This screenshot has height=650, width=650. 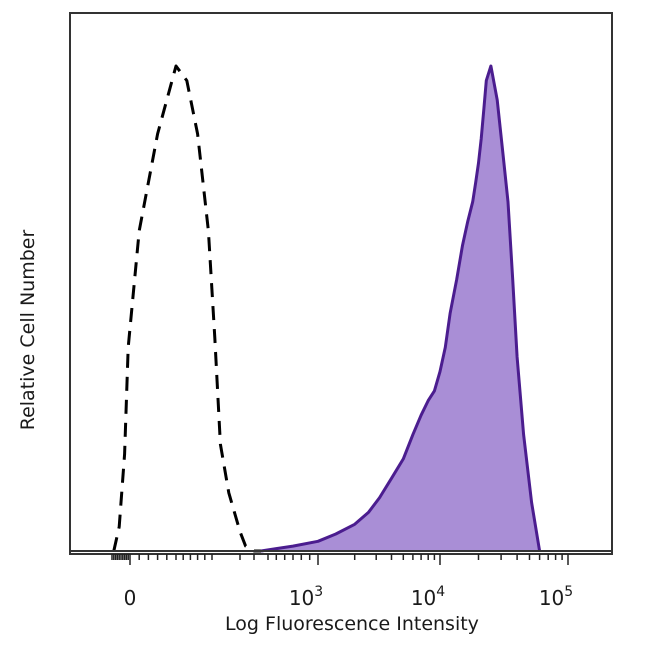 I want to click on x-axis-label: Log Fluorescence Intensity, so click(x=352, y=624).